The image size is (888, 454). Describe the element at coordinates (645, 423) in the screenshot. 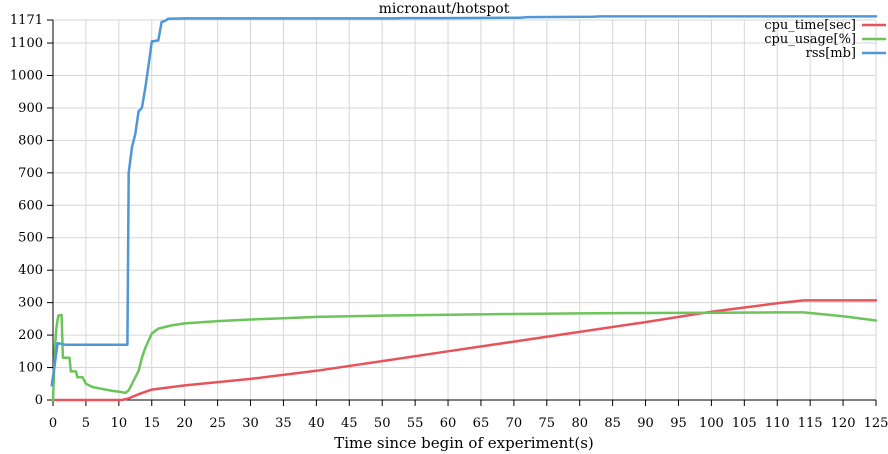

I see `x-tick-label: 90` at that location.